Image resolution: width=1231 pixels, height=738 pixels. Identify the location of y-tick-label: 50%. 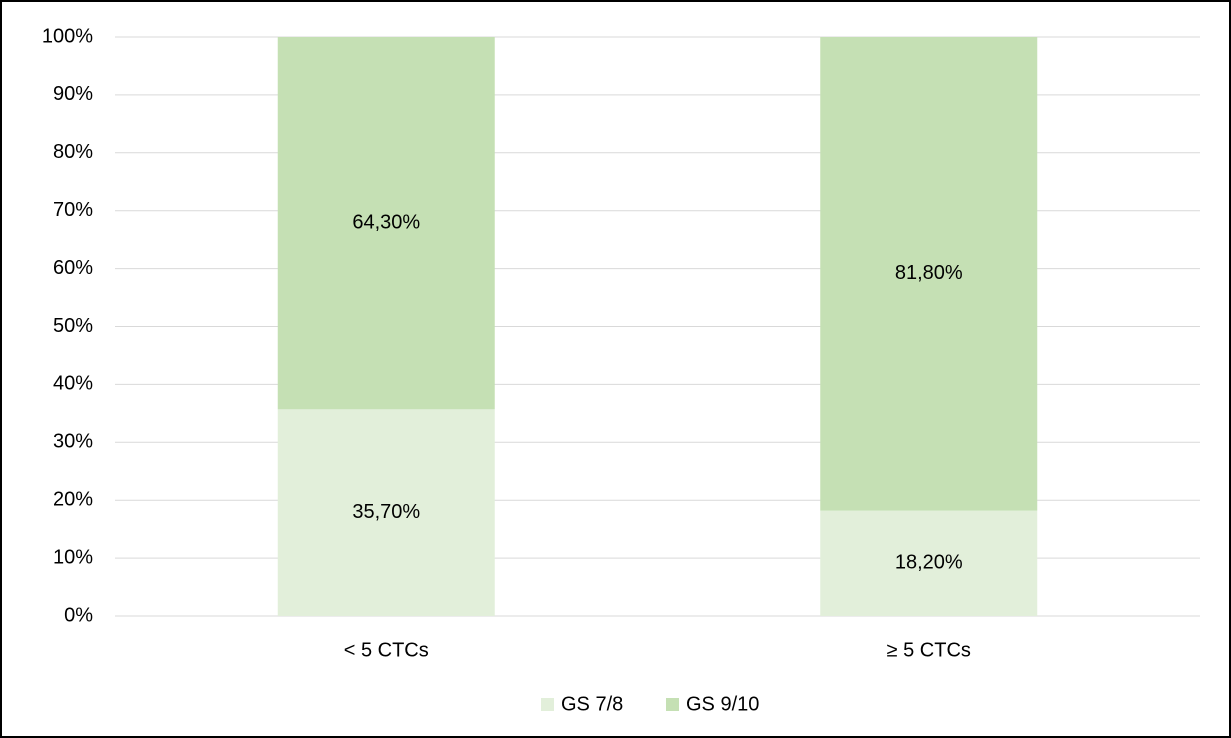
(73, 326).